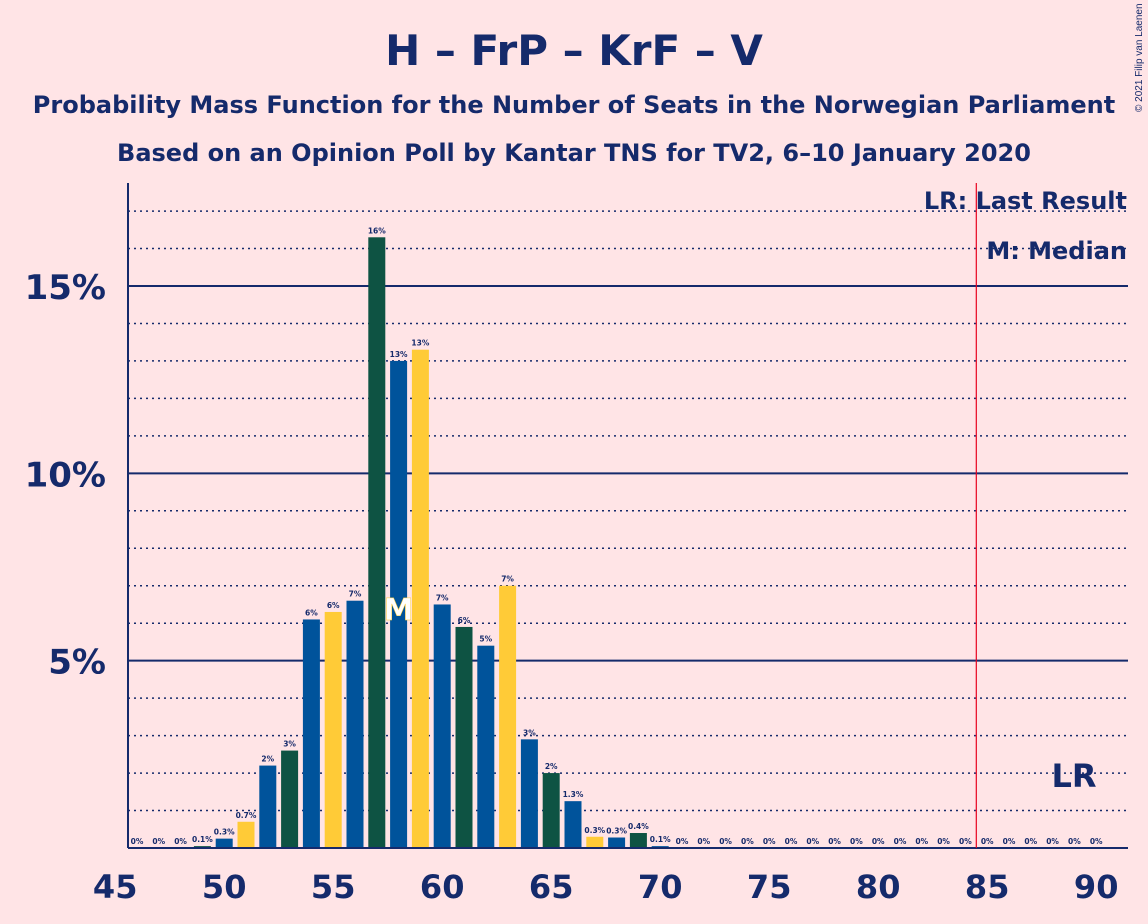 The image size is (1148, 924). What do you see at coordinates (878, 841) in the screenshot?
I see `bar-label-seat-80: 0%` at bounding box center [878, 841].